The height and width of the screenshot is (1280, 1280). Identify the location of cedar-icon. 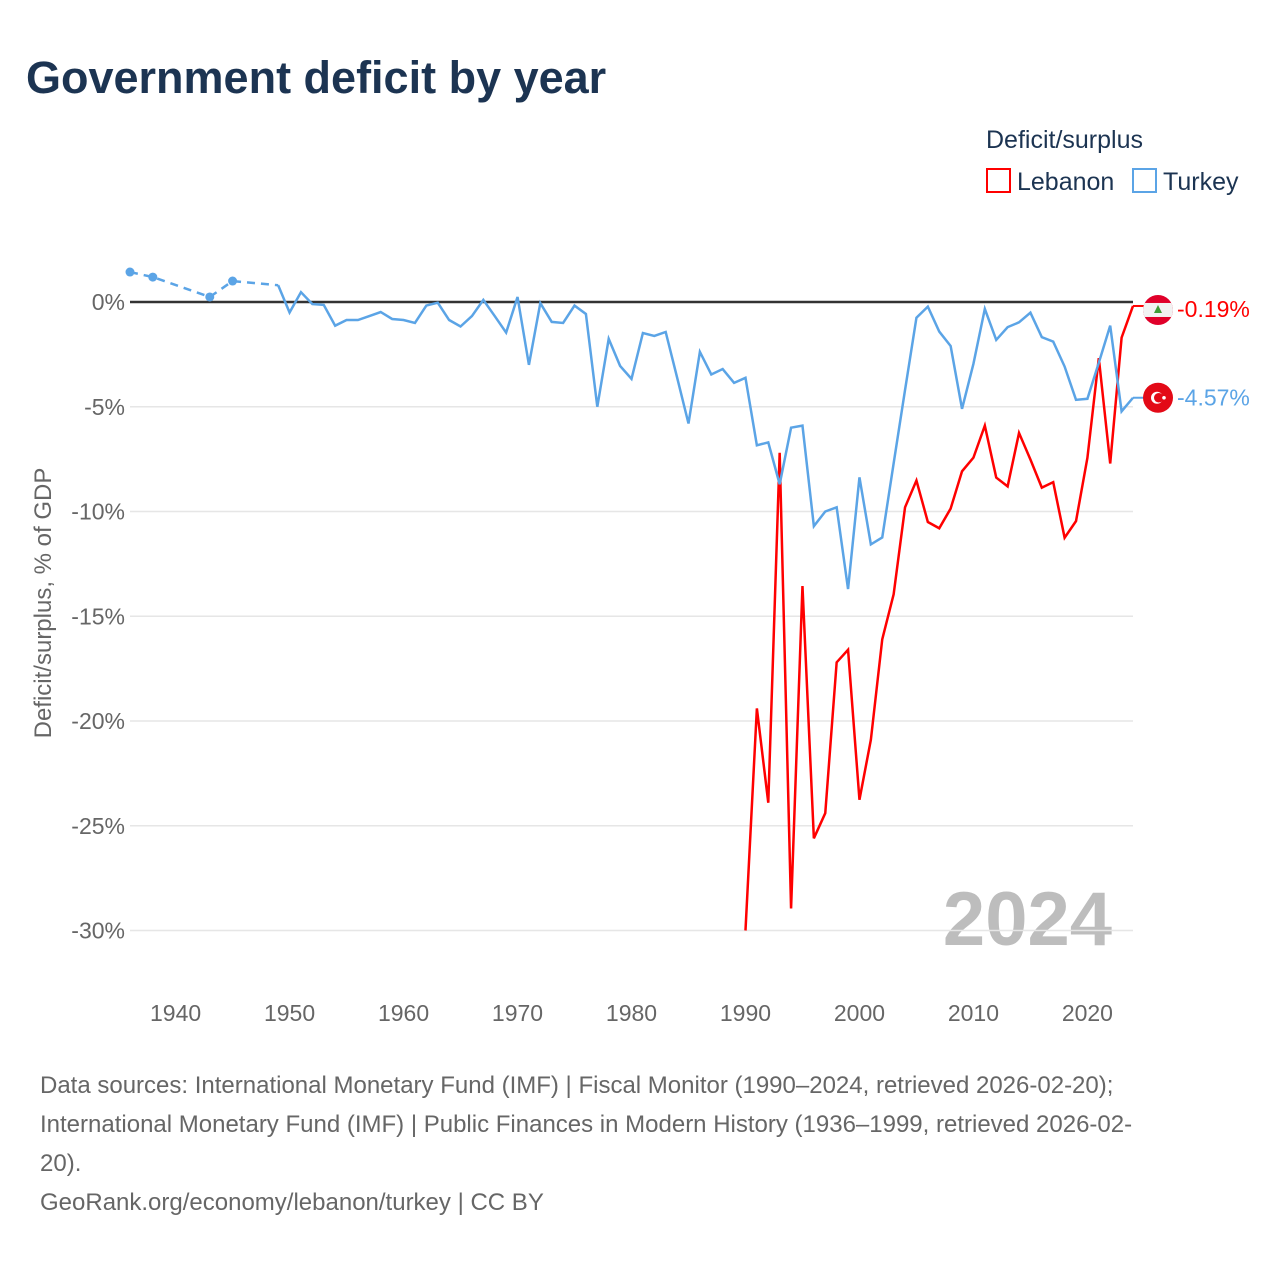
(1158, 308).